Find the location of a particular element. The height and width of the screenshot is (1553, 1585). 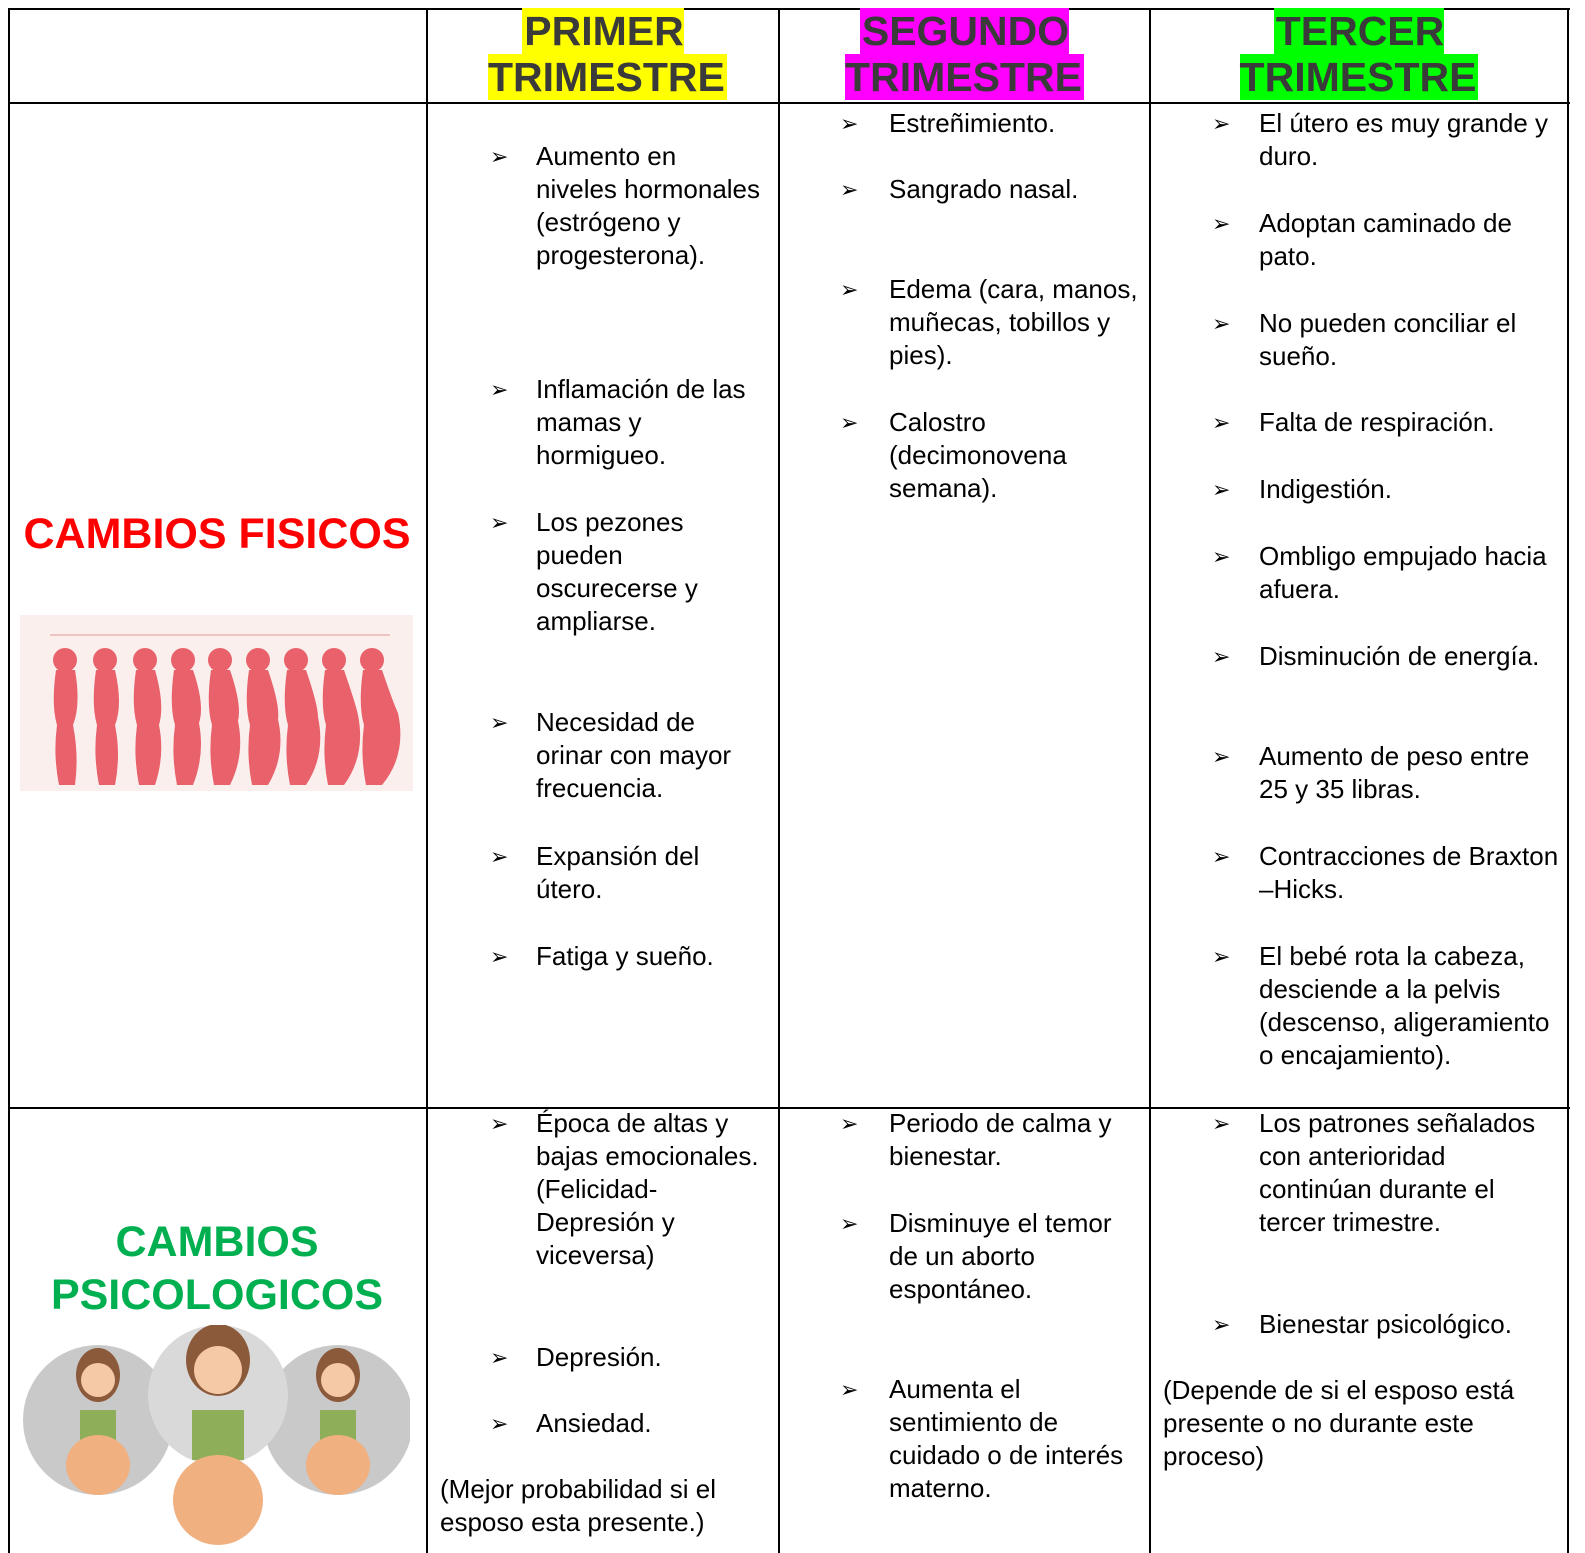

header-text: TERCER TRIMESTRE is located at coordinates (1359, 54).